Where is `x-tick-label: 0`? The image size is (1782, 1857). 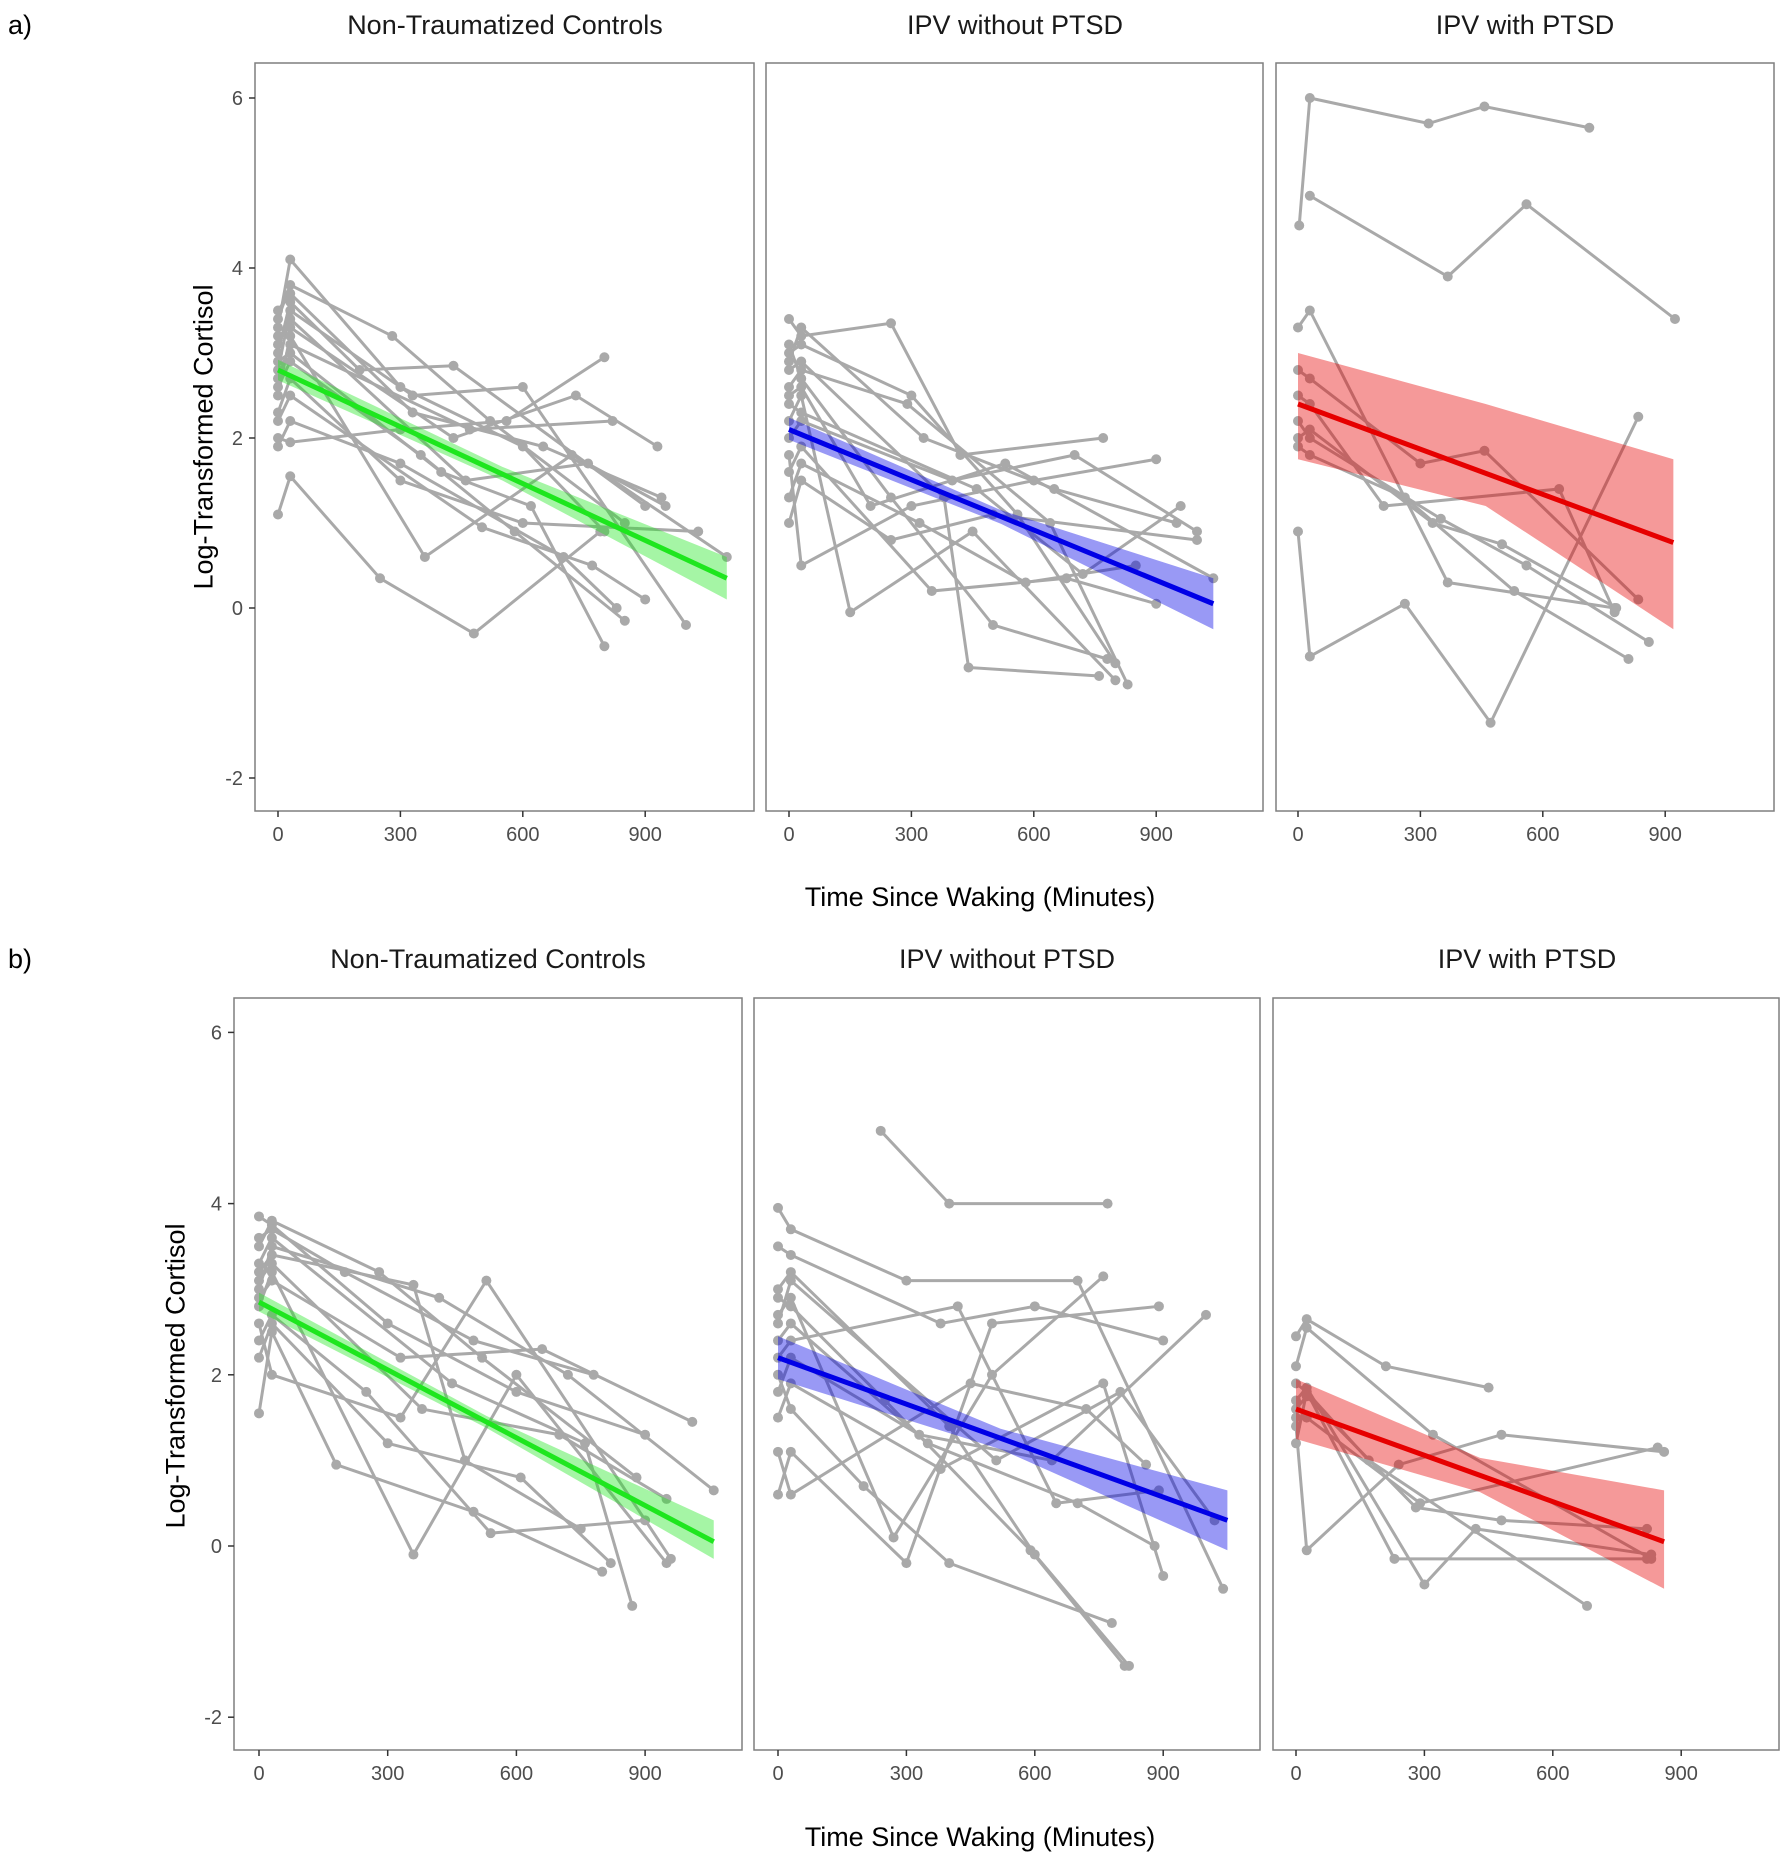 x-tick-label: 0 is located at coordinates (1295, 1774).